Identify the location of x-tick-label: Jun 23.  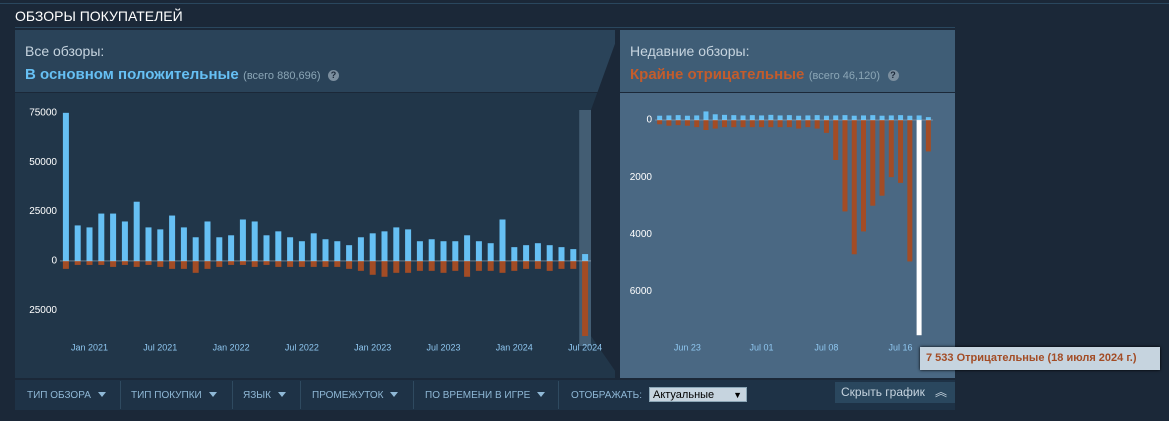
(687, 347).